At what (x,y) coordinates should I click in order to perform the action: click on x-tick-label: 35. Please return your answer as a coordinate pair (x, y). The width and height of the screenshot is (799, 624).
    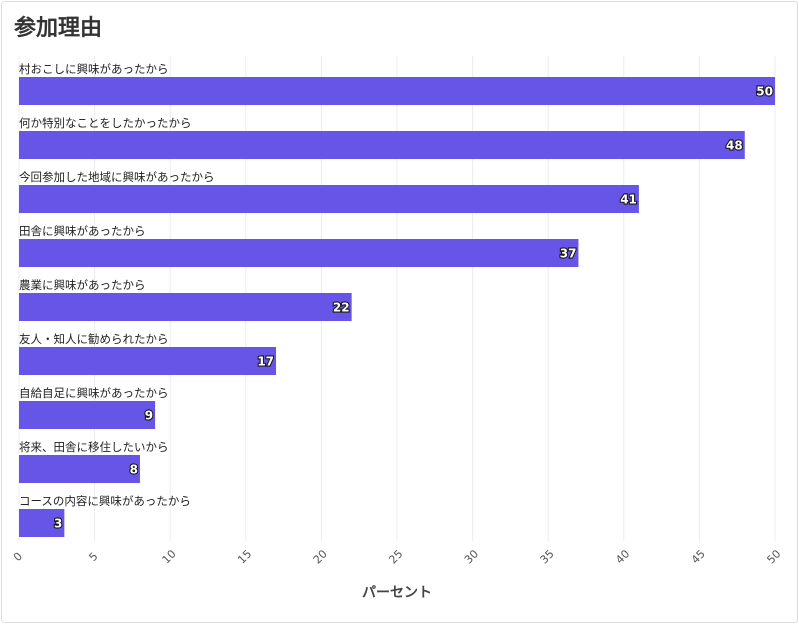
    Looking at the image, I should click on (547, 556).